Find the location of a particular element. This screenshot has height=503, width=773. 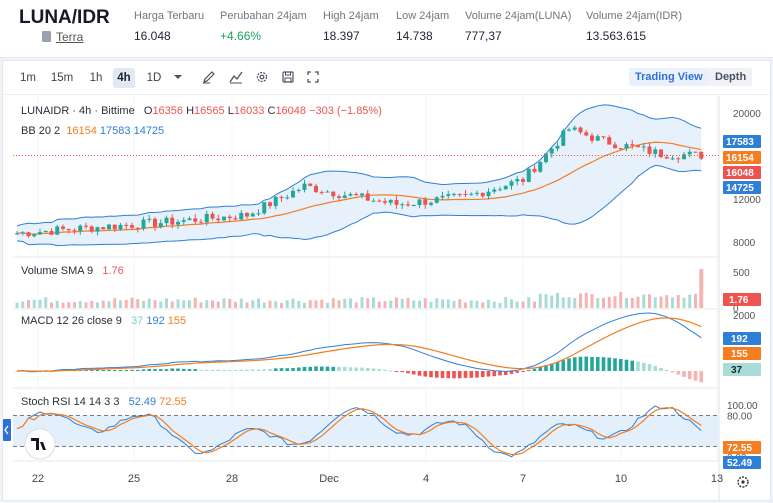

tradingview-logo is located at coordinates (40, 444).